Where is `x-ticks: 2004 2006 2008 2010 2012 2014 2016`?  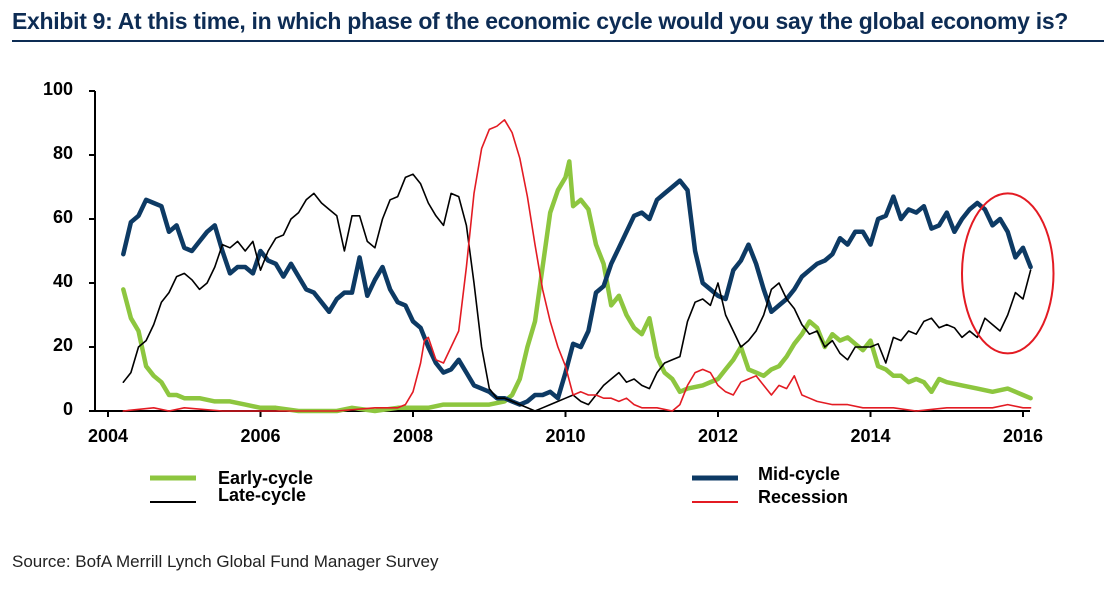
x-ticks: 2004 2006 2008 2010 2012 2014 2016 is located at coordinates (565, 428).